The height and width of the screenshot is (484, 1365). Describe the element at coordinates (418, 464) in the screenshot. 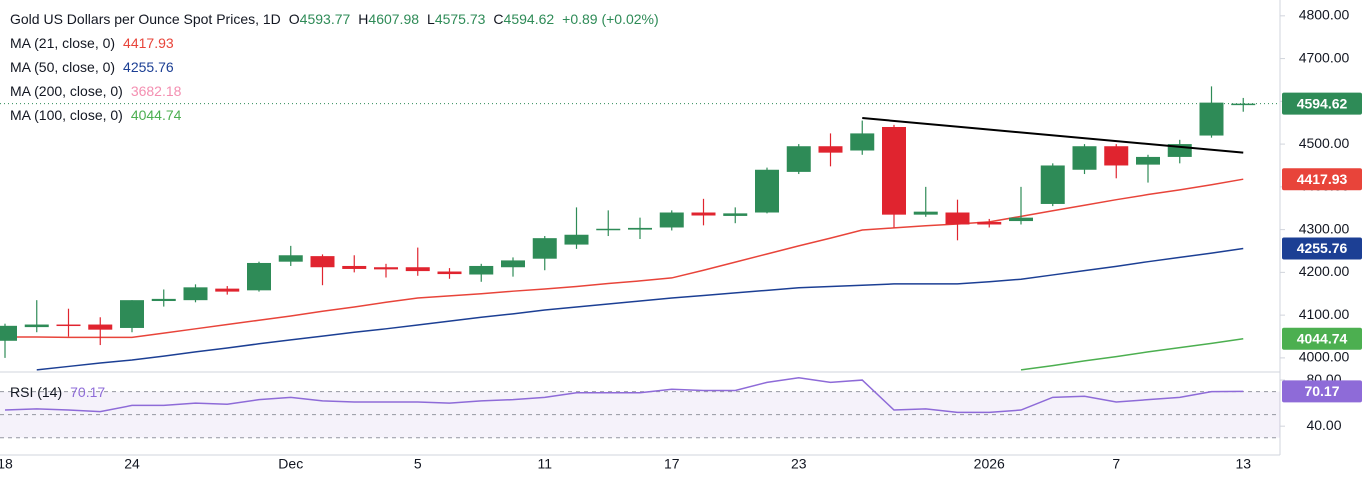

I see `x-tick-label: 5` at that location.